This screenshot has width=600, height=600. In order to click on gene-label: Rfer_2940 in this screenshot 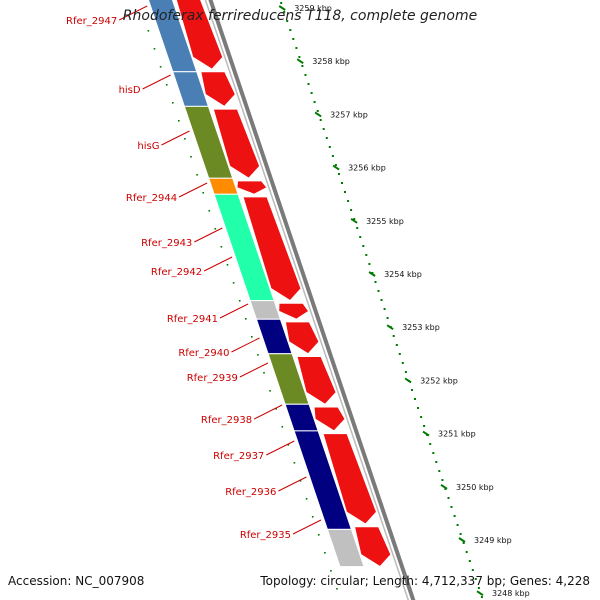, I will do `click(203, 353)`.